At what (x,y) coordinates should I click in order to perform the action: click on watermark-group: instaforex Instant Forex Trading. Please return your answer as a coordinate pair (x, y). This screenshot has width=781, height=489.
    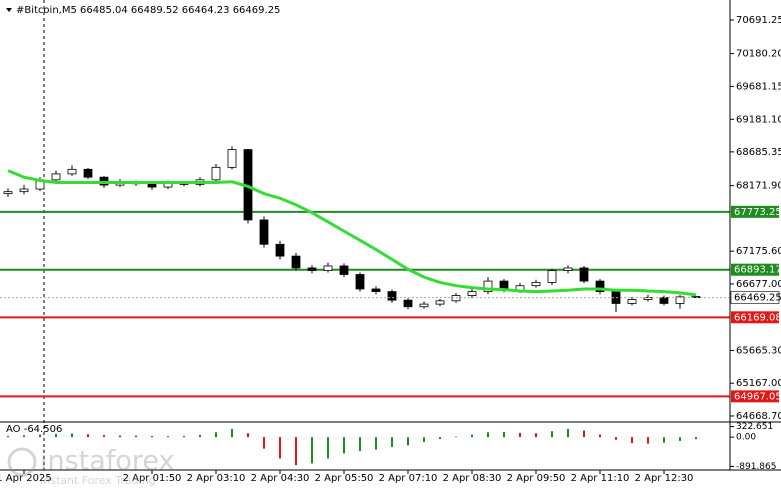
    Looking at the image, I should click on (90, 466).